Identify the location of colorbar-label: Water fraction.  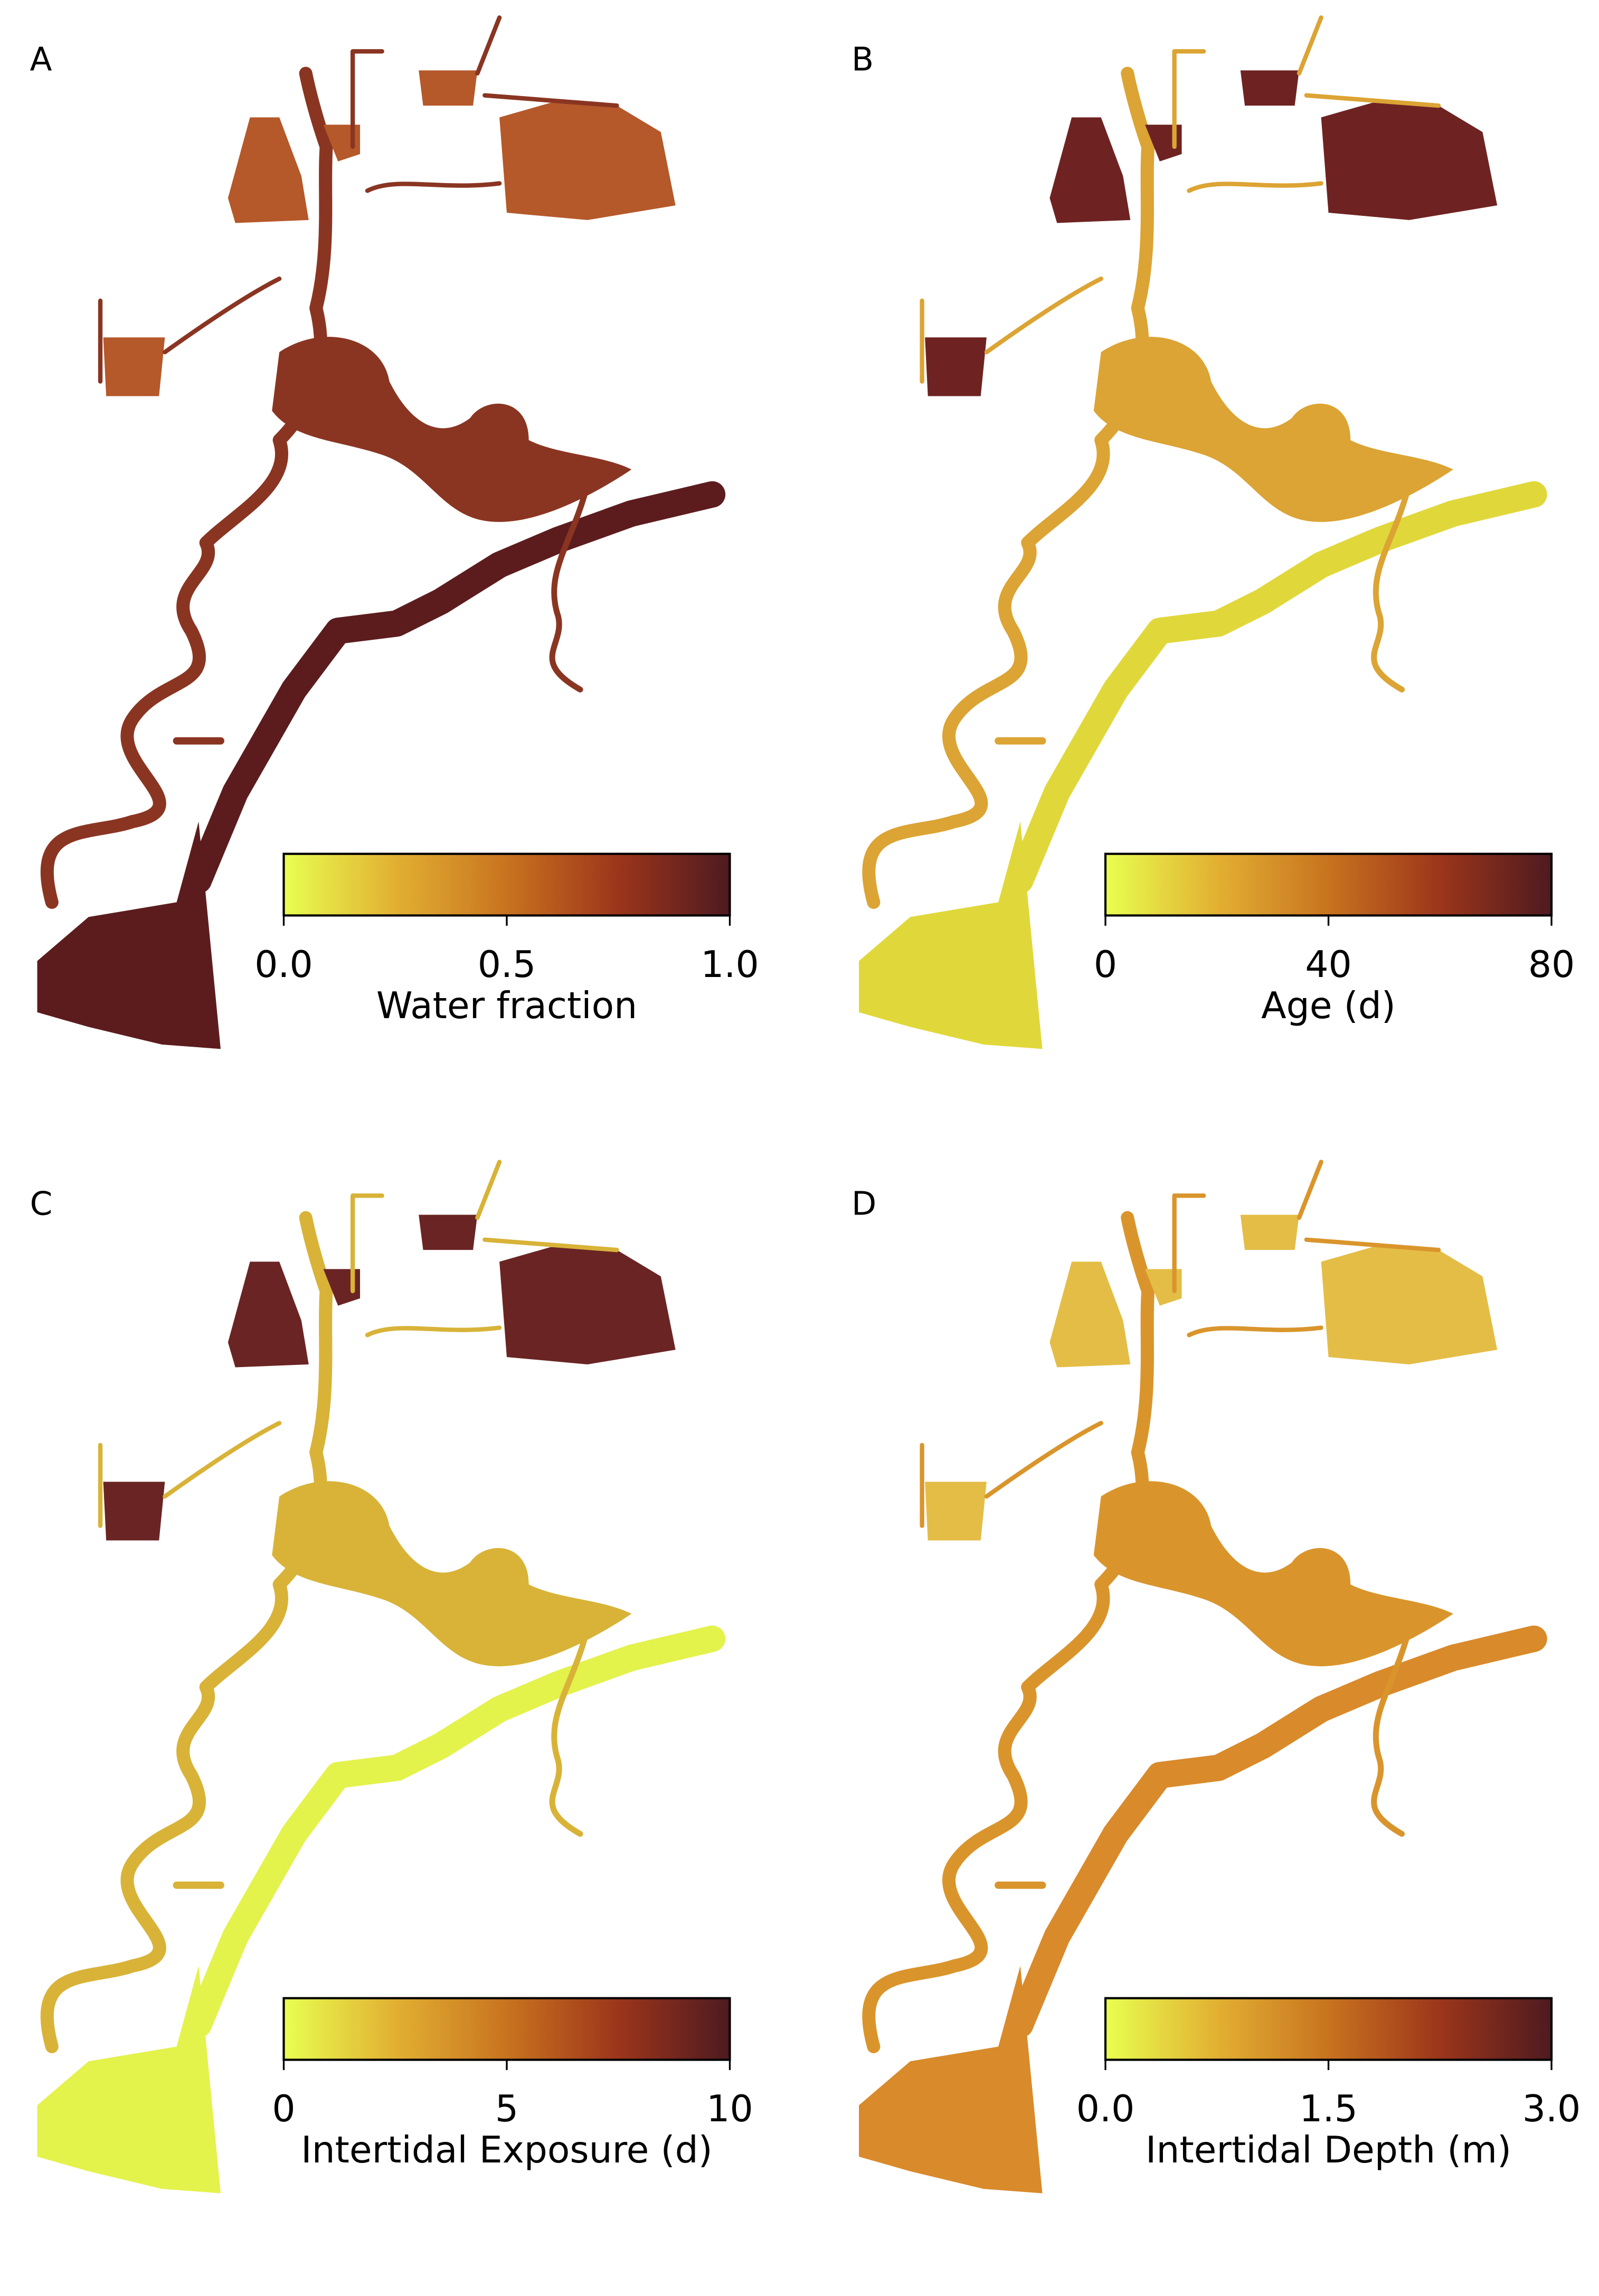
(506, 1006).